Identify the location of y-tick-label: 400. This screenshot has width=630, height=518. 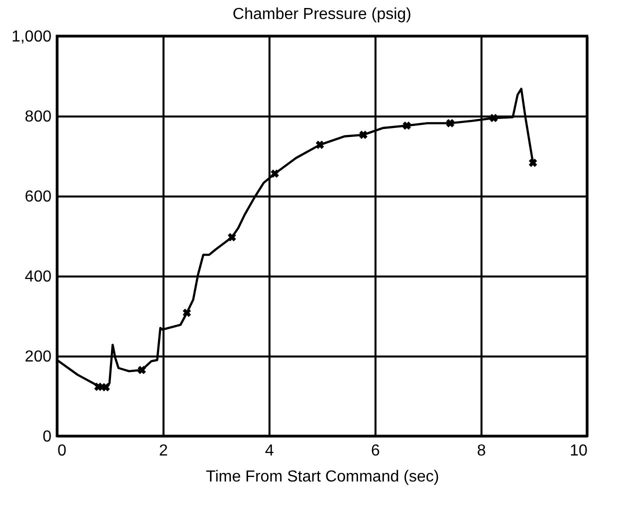
(38, 277).